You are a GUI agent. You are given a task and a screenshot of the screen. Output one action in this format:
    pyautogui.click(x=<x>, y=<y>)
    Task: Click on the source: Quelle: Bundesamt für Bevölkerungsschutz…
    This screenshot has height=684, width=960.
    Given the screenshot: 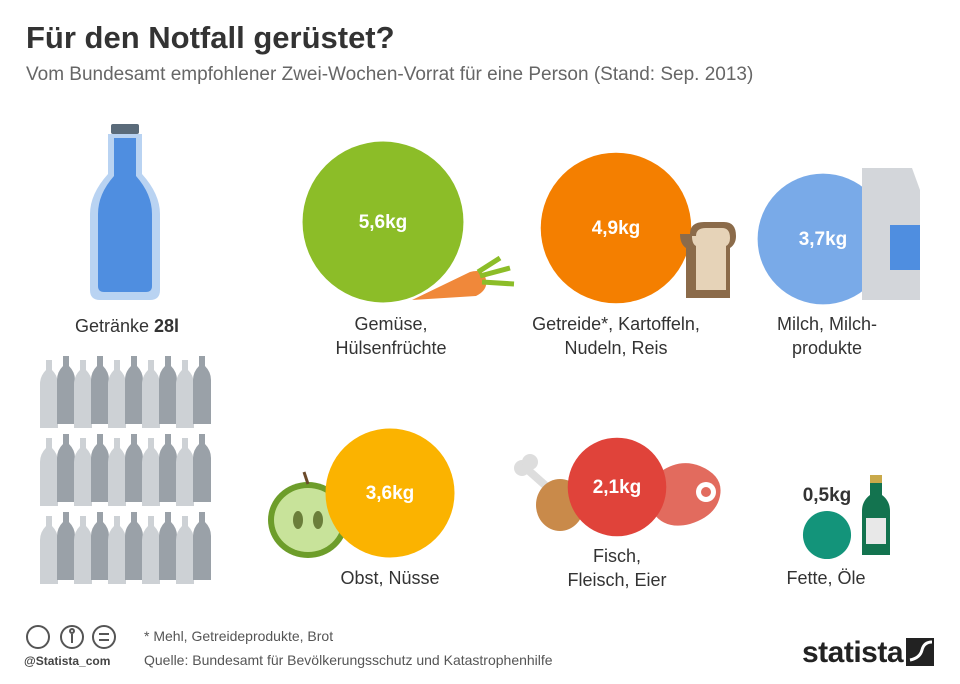 What is the action you would take?
    pyautogui.click(x=348, y=660)
    